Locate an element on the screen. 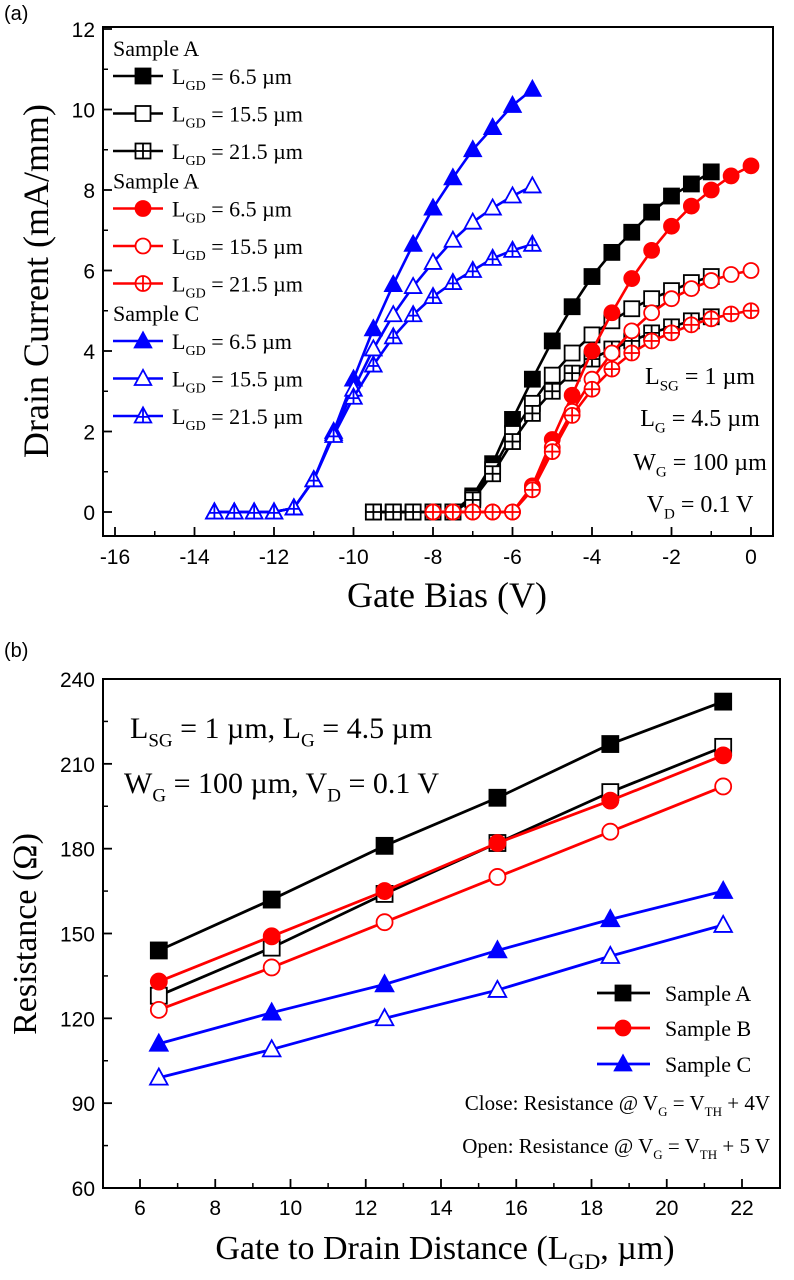 This screenshot has width=794, height=1280. y-tick-label: 150 is located at coordinates (77, 935).